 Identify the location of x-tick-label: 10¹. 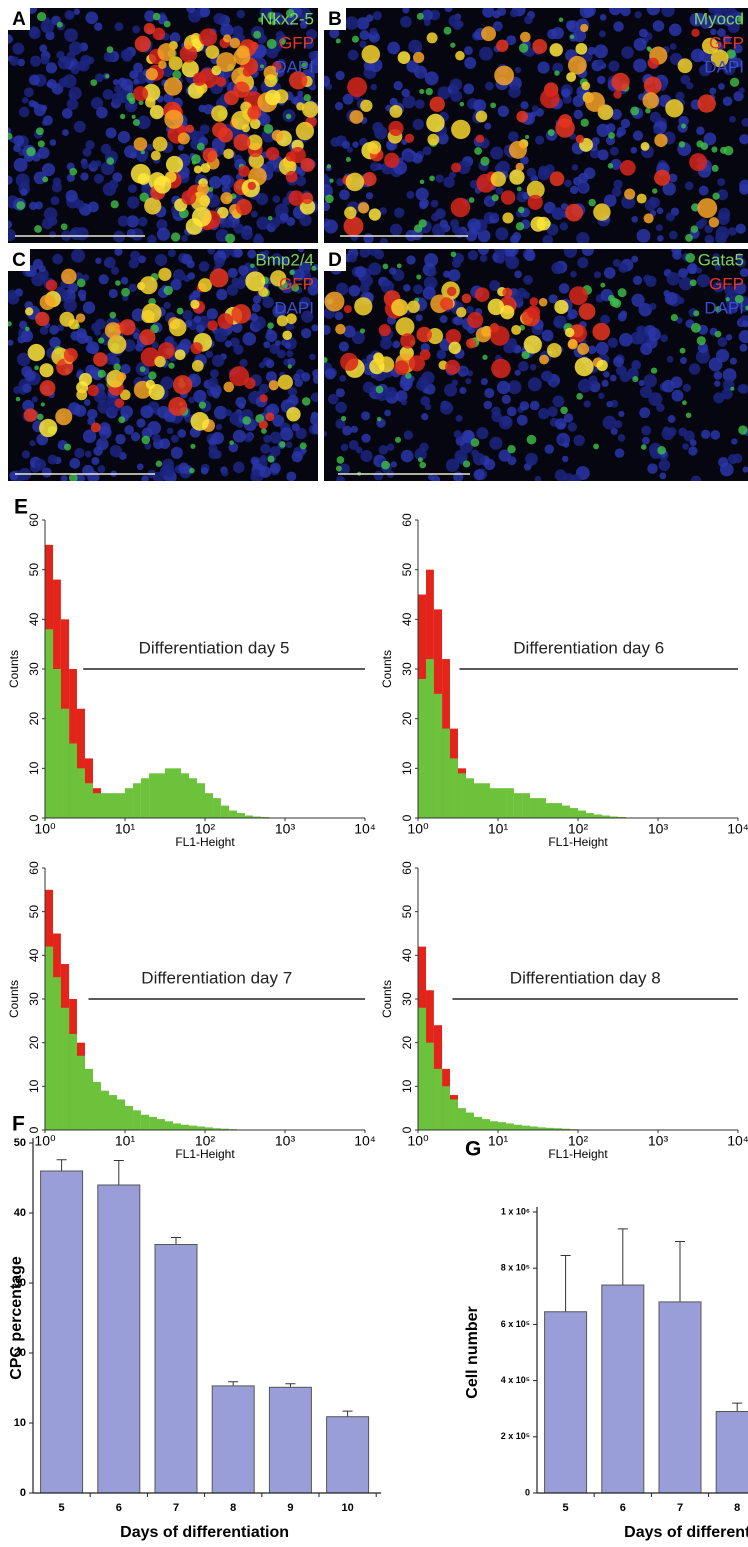
(125, 829).